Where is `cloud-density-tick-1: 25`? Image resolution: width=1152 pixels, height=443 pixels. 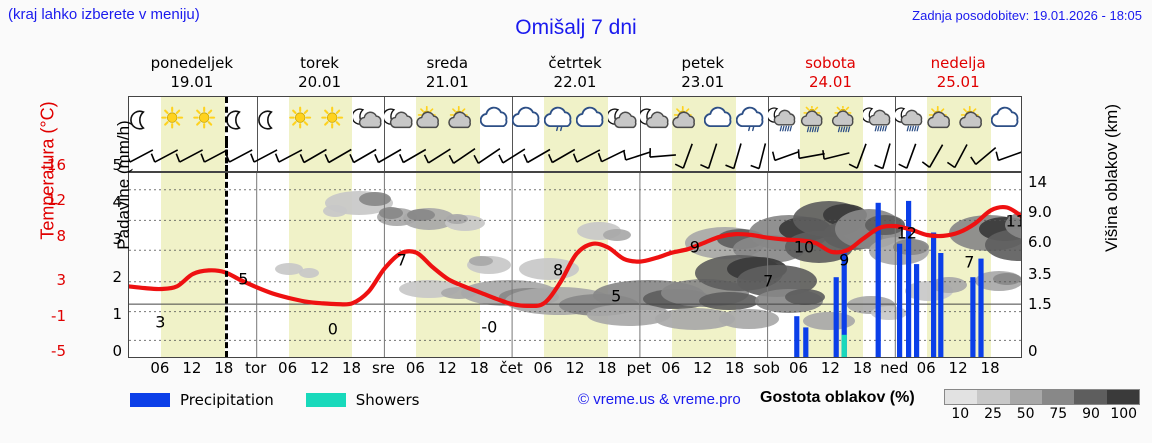
cloud-density-tick-1: 25 is located at coordinates (993, 414).